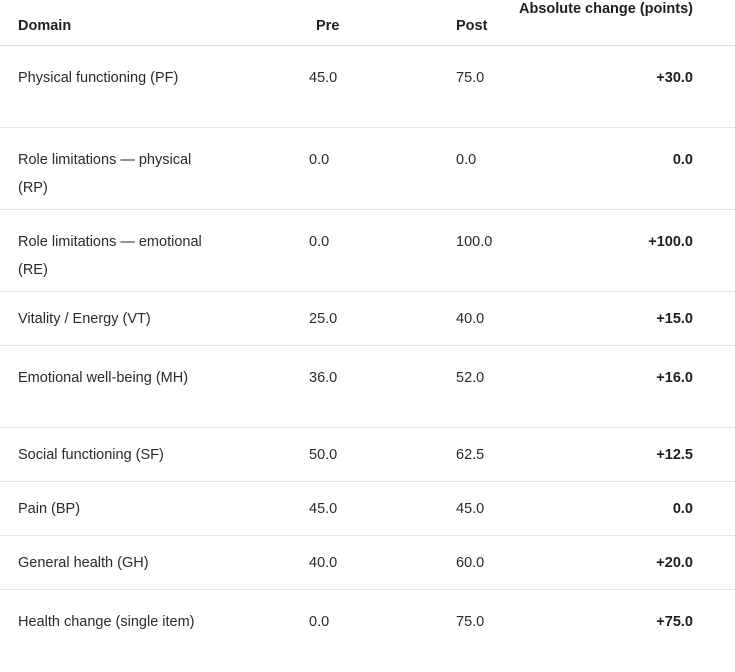  What do you see at coordinates (470, 319) in the screenshot?
I see `cell-post: 40.0` at bounding box center [470, 319].